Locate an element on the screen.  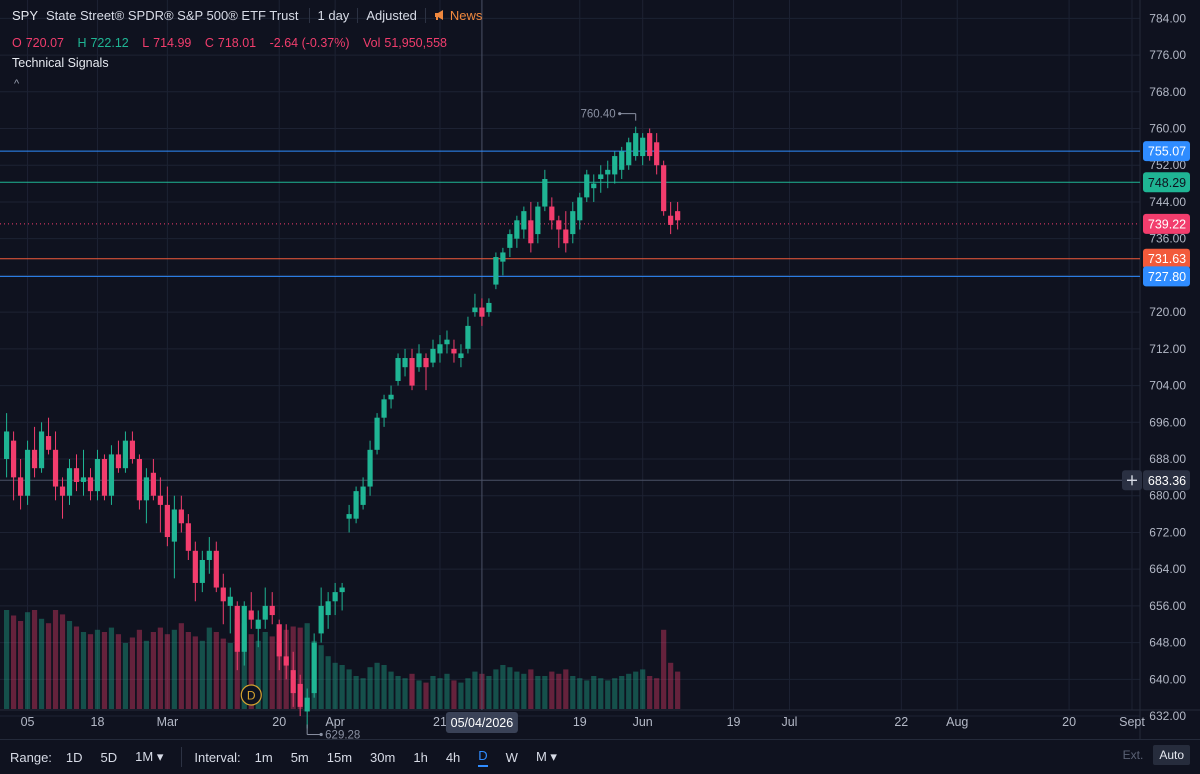
range-5d: 5D is located at coordinates (109, 757).